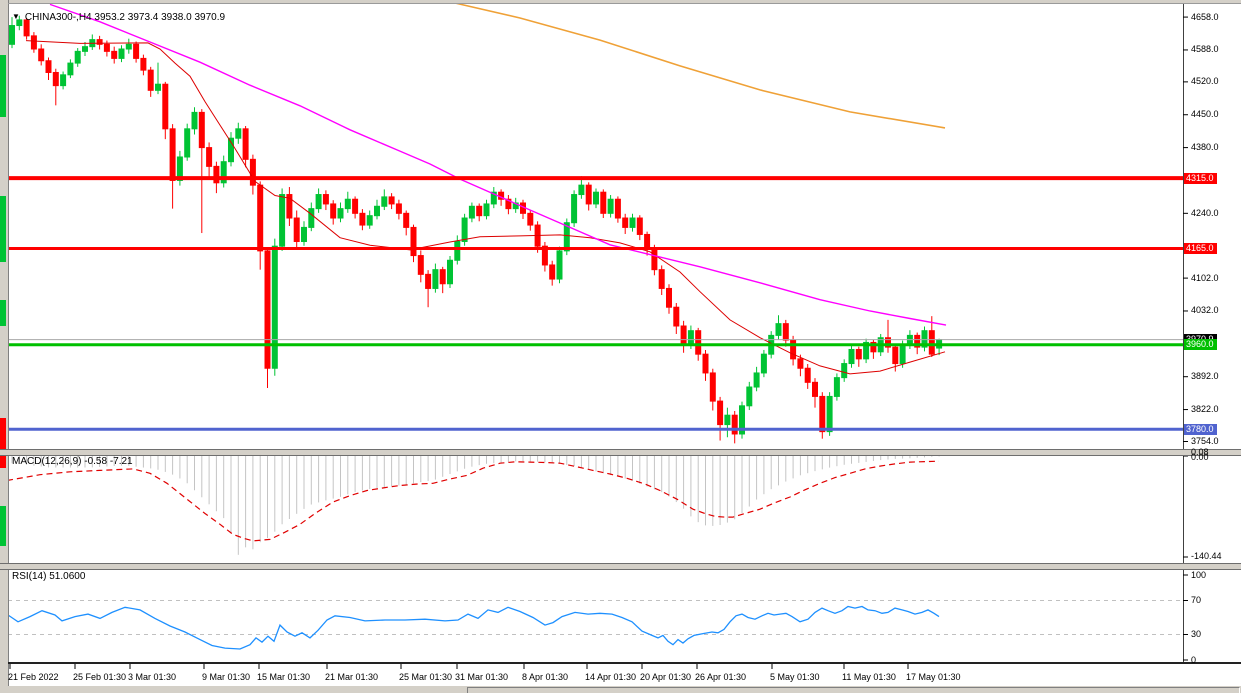 Image resolution: width=1241 pixels, height=693 pixels. Describe the element at coordinates (1205, 409) in the screenshot. I see `y-axis-label: 3822.0` at that location.